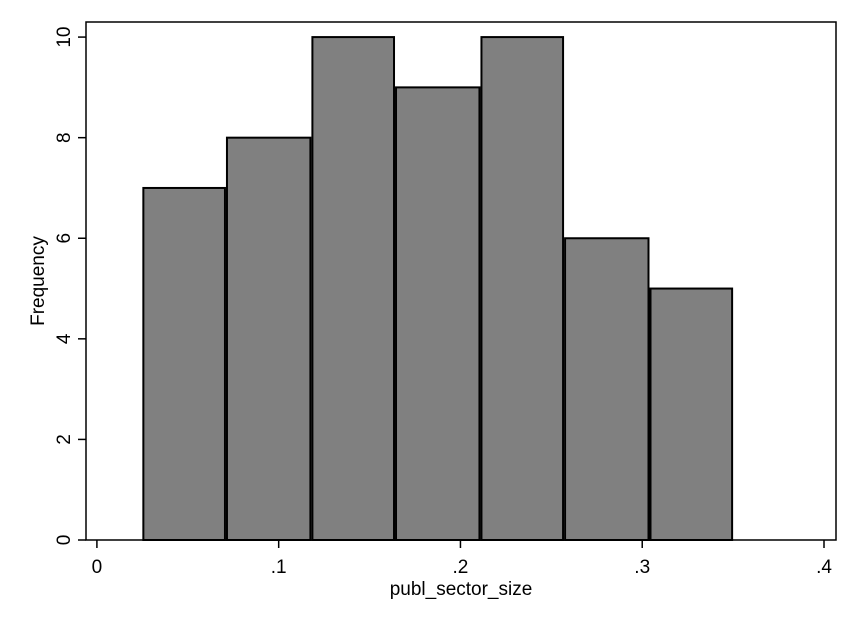  I want to click on y-axis-title: Frequency, so click(38, 281).